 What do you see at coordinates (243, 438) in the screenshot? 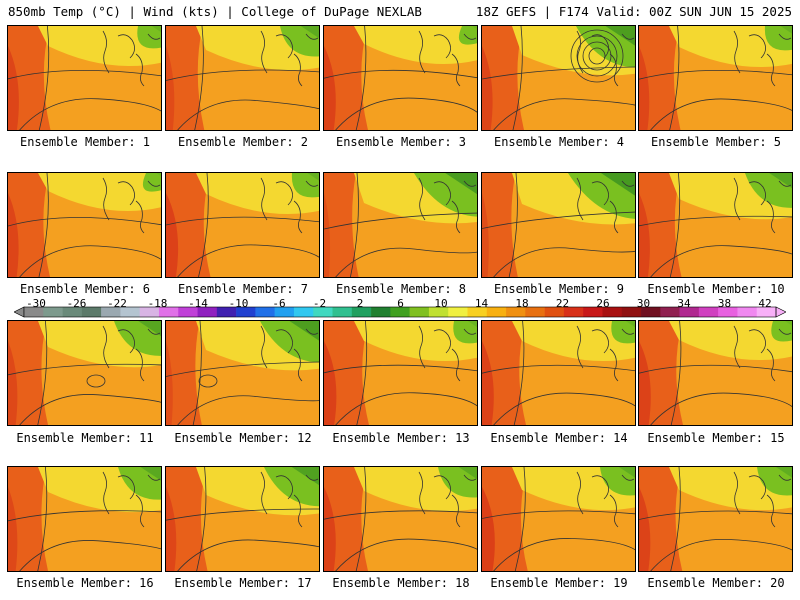
I see `ensemble-member-label: Ensemble Member: 12` at bounding box center [243, 438].